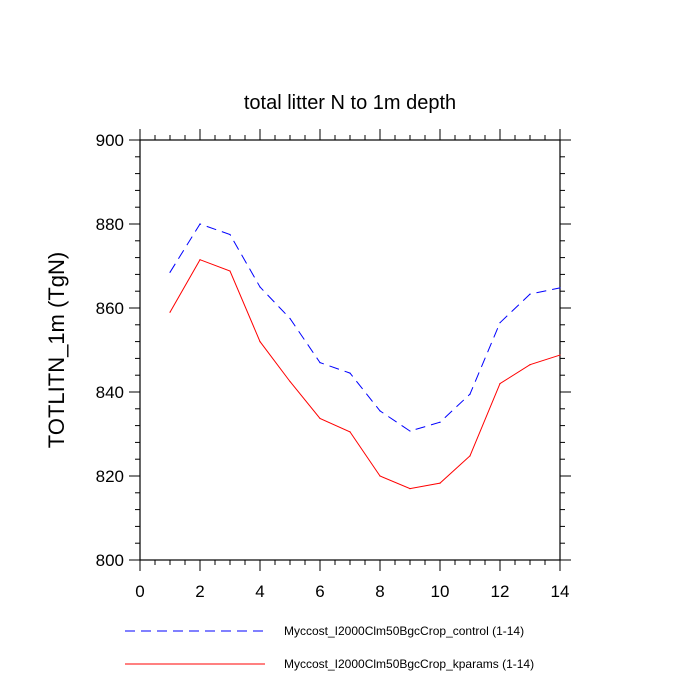  Describe the element at coordinates (110, 308) in the screenshot. I see `y-tick-label: 860` at that location.